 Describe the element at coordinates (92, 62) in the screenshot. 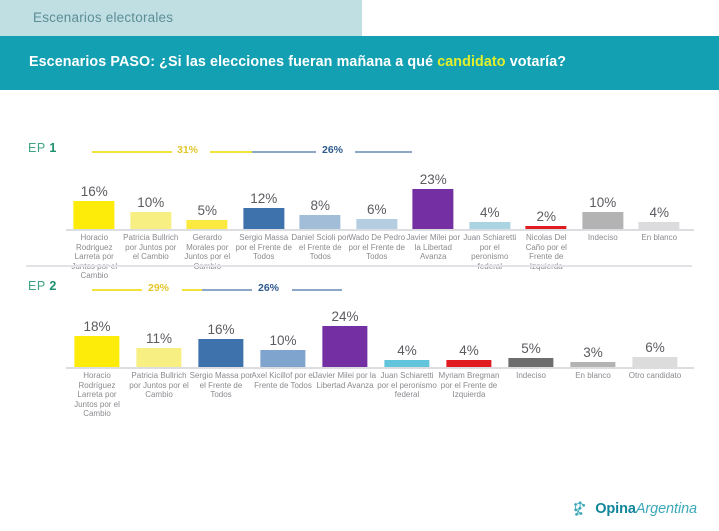

I see `page-title-prefix: Escenarios PASO:` at that location.